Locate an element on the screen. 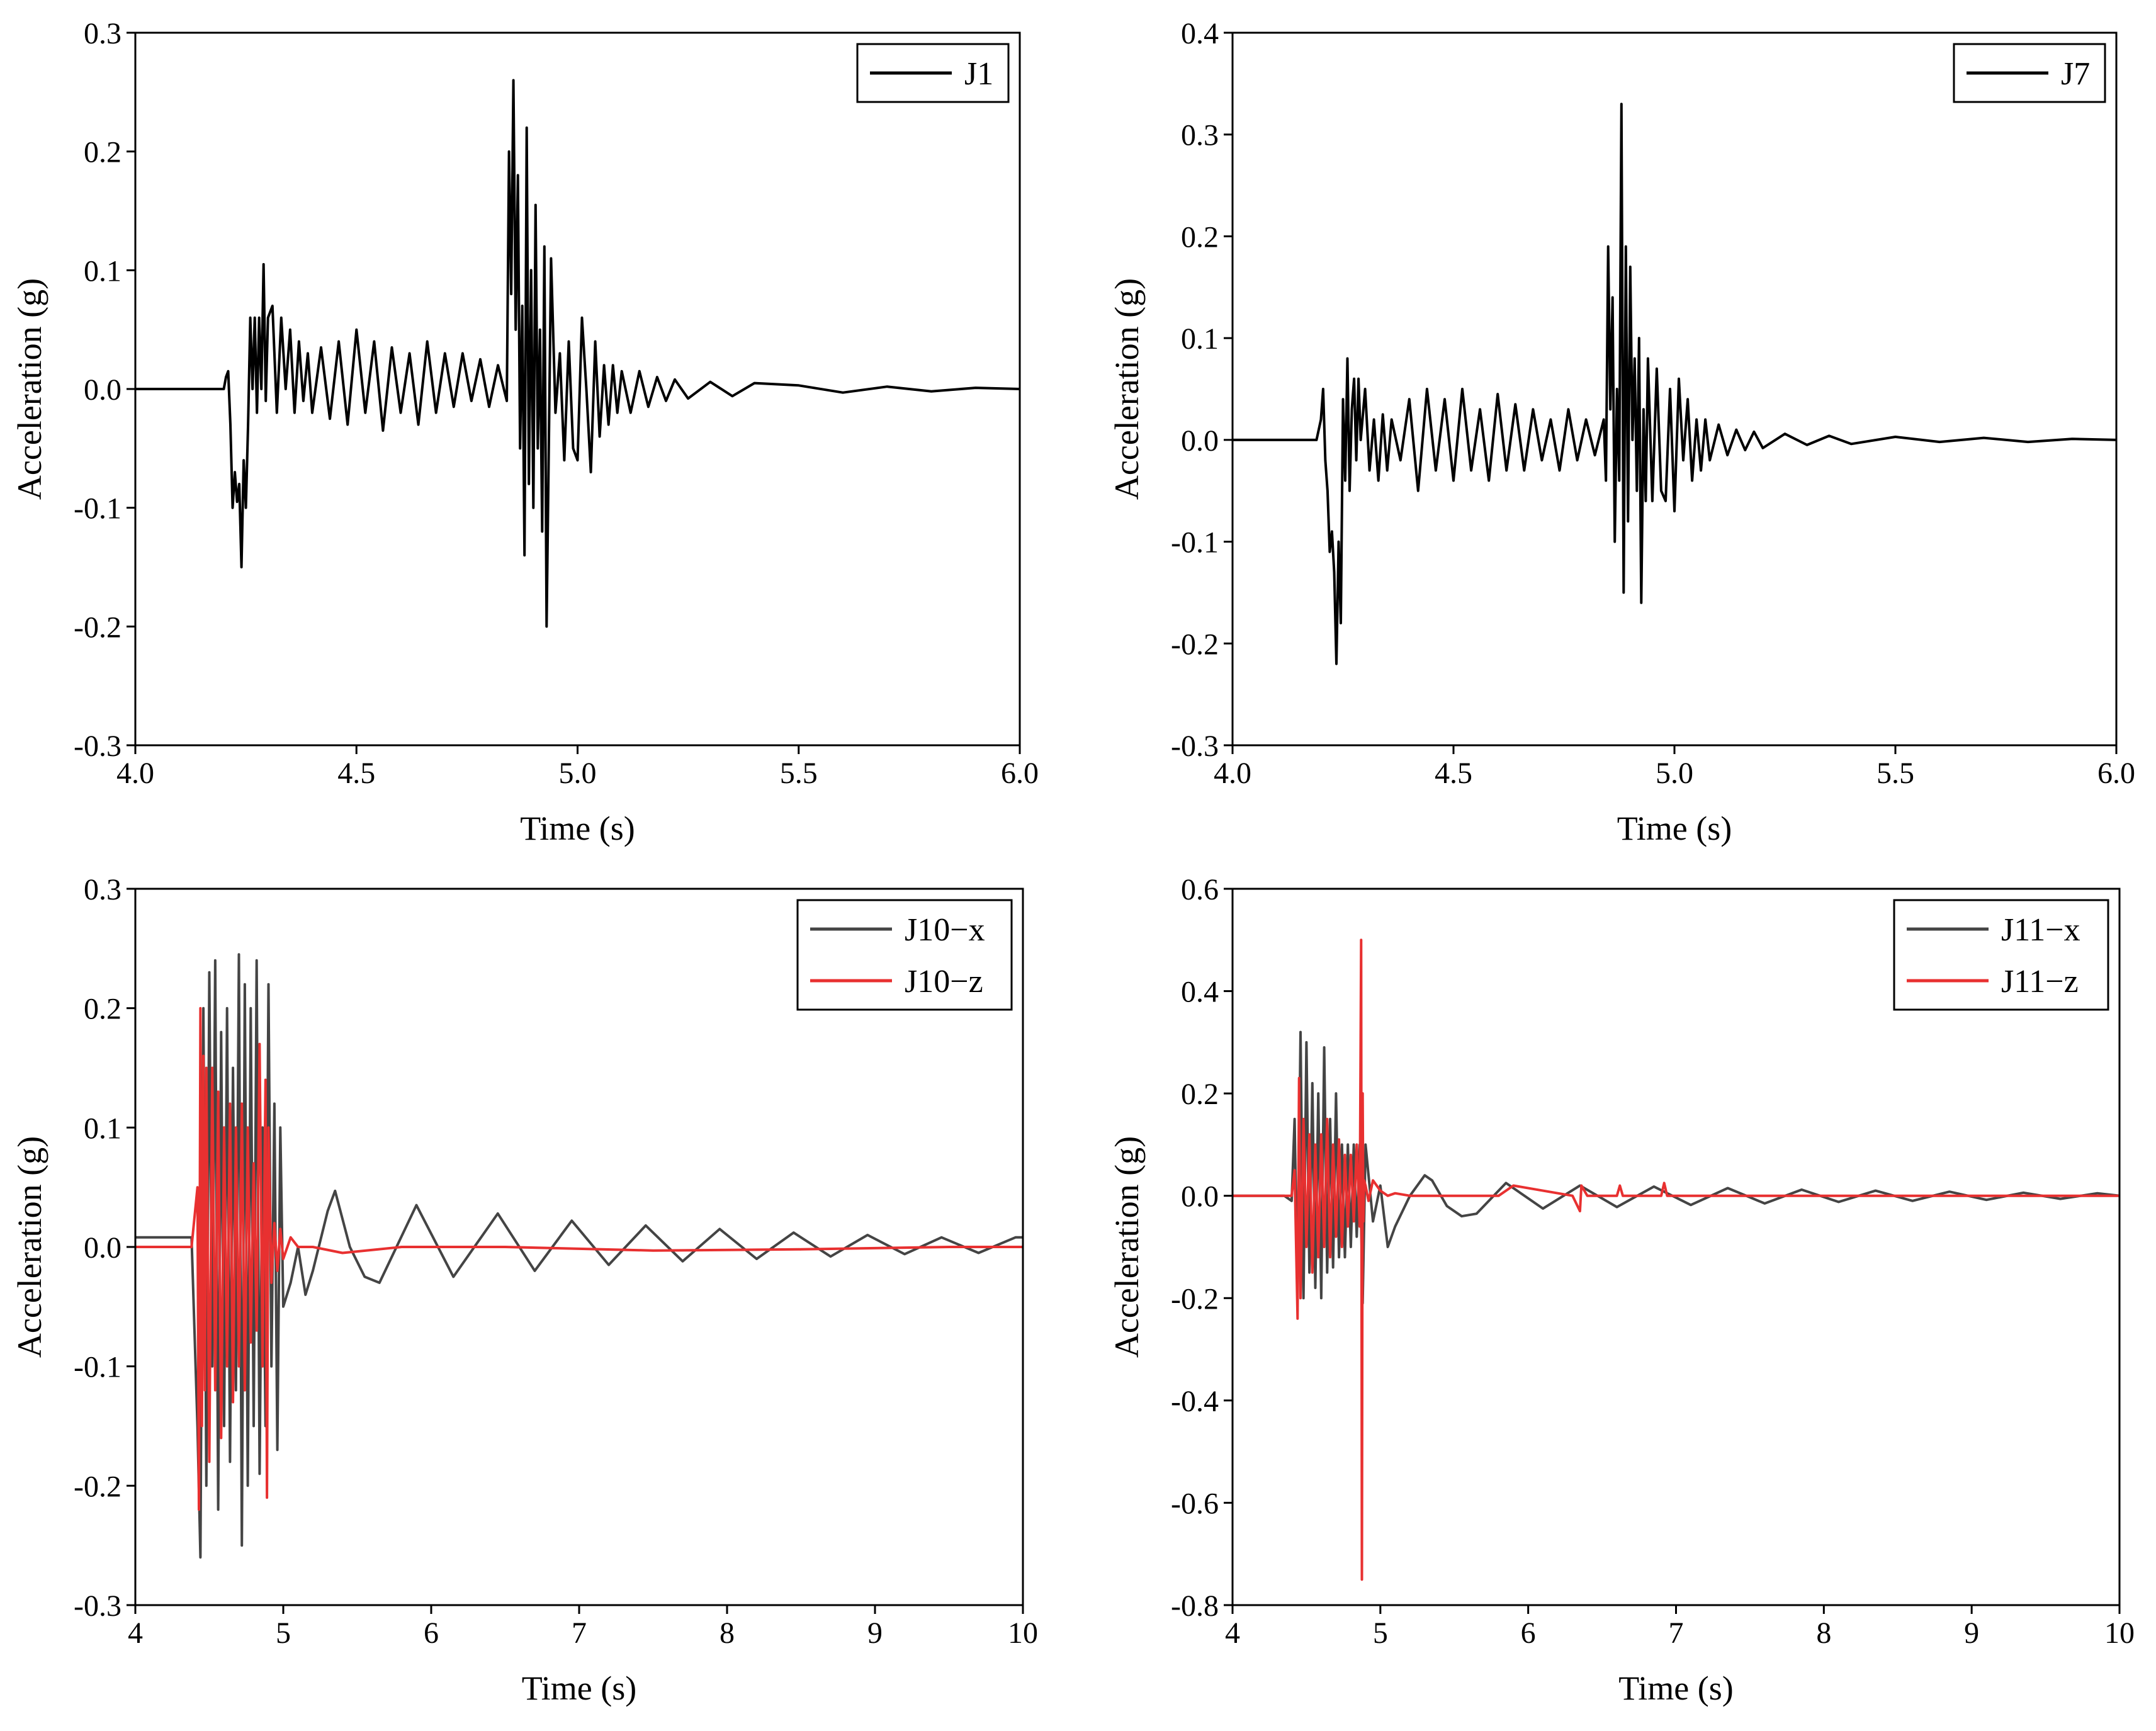 This screenshot has height=1731, width=2156. legend-label: J10−z is located at coordinates (944, 982).